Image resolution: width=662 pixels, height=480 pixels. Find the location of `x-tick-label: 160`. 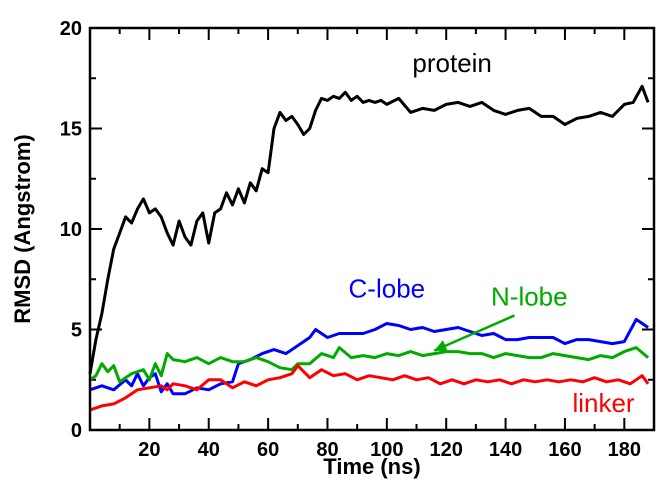

x-tick-label: 160 is located at coordinates (564, 450).